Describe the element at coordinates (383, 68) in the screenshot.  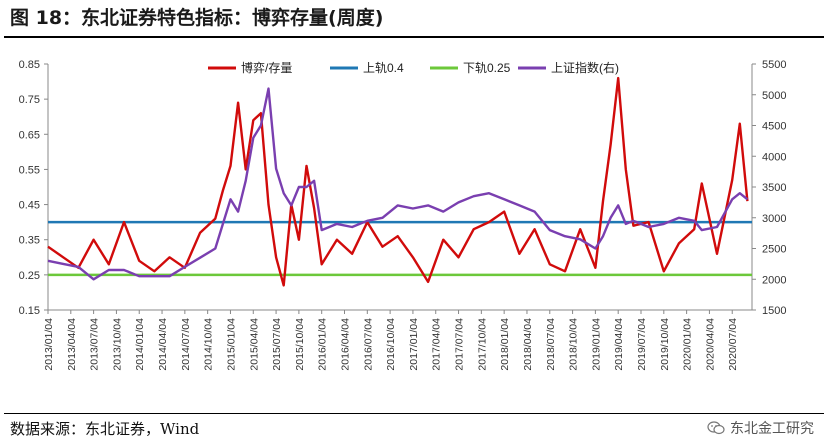
I see `legend-label: 上轨0.4` at that location.